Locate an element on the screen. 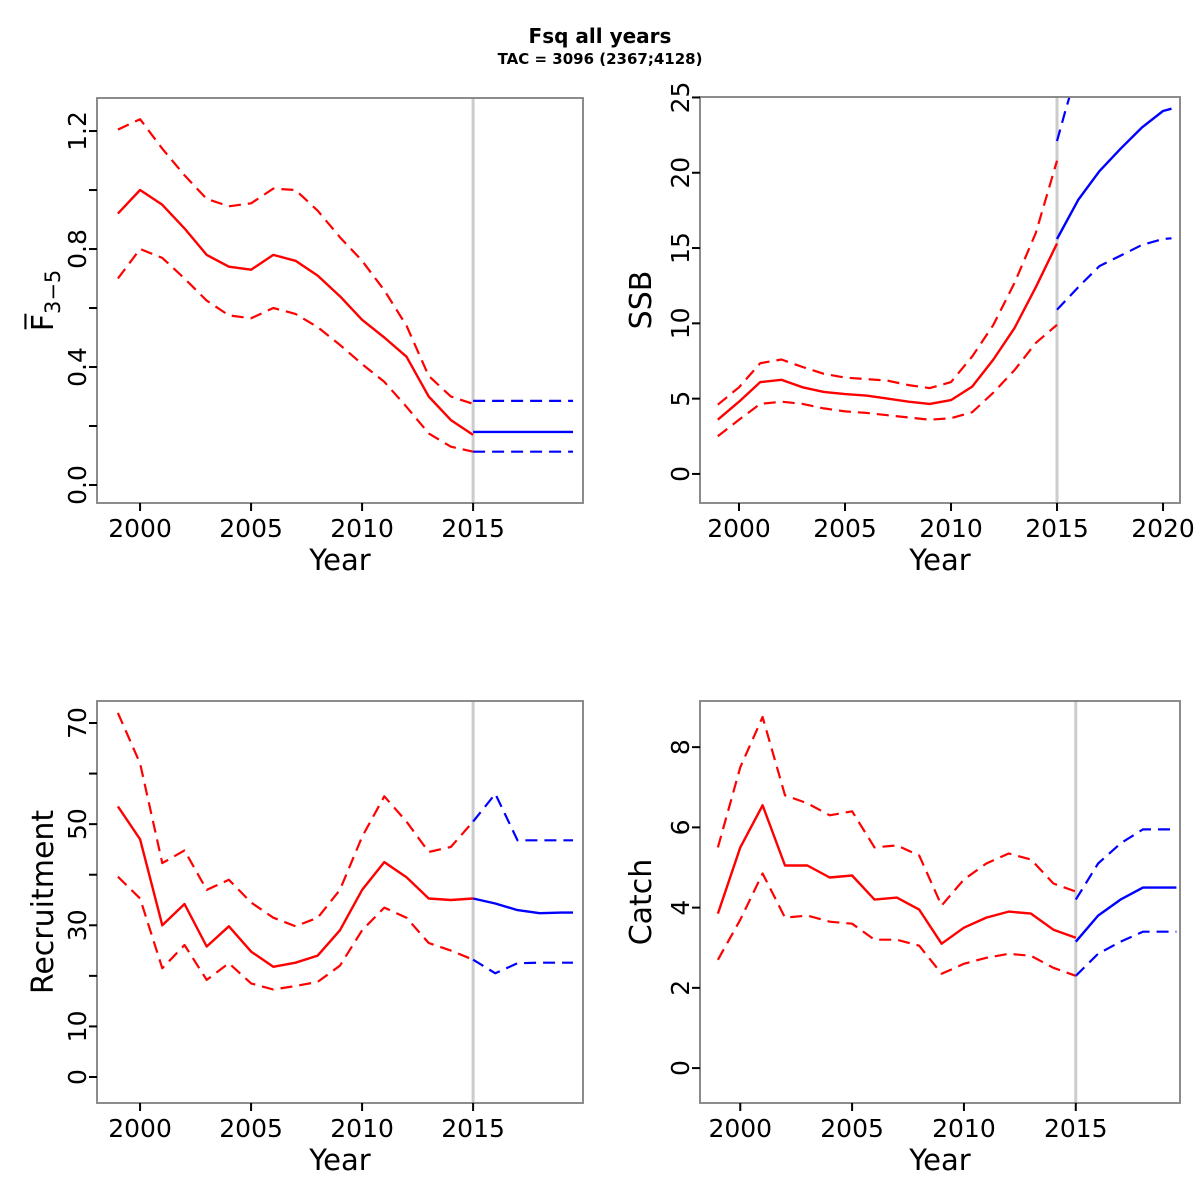 The image size is (1200, 1200). ssb-median-forecast is located at coordinates (1113, 173).